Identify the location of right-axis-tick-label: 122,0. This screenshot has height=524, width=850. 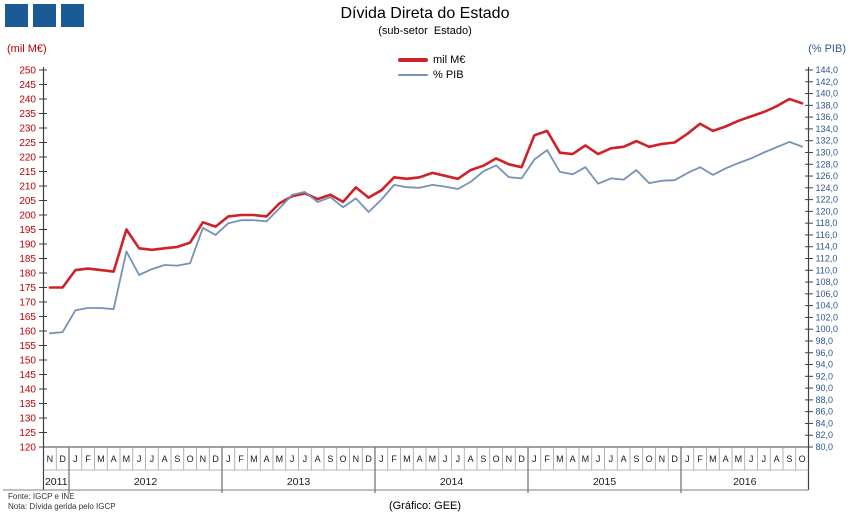
(827, 200).